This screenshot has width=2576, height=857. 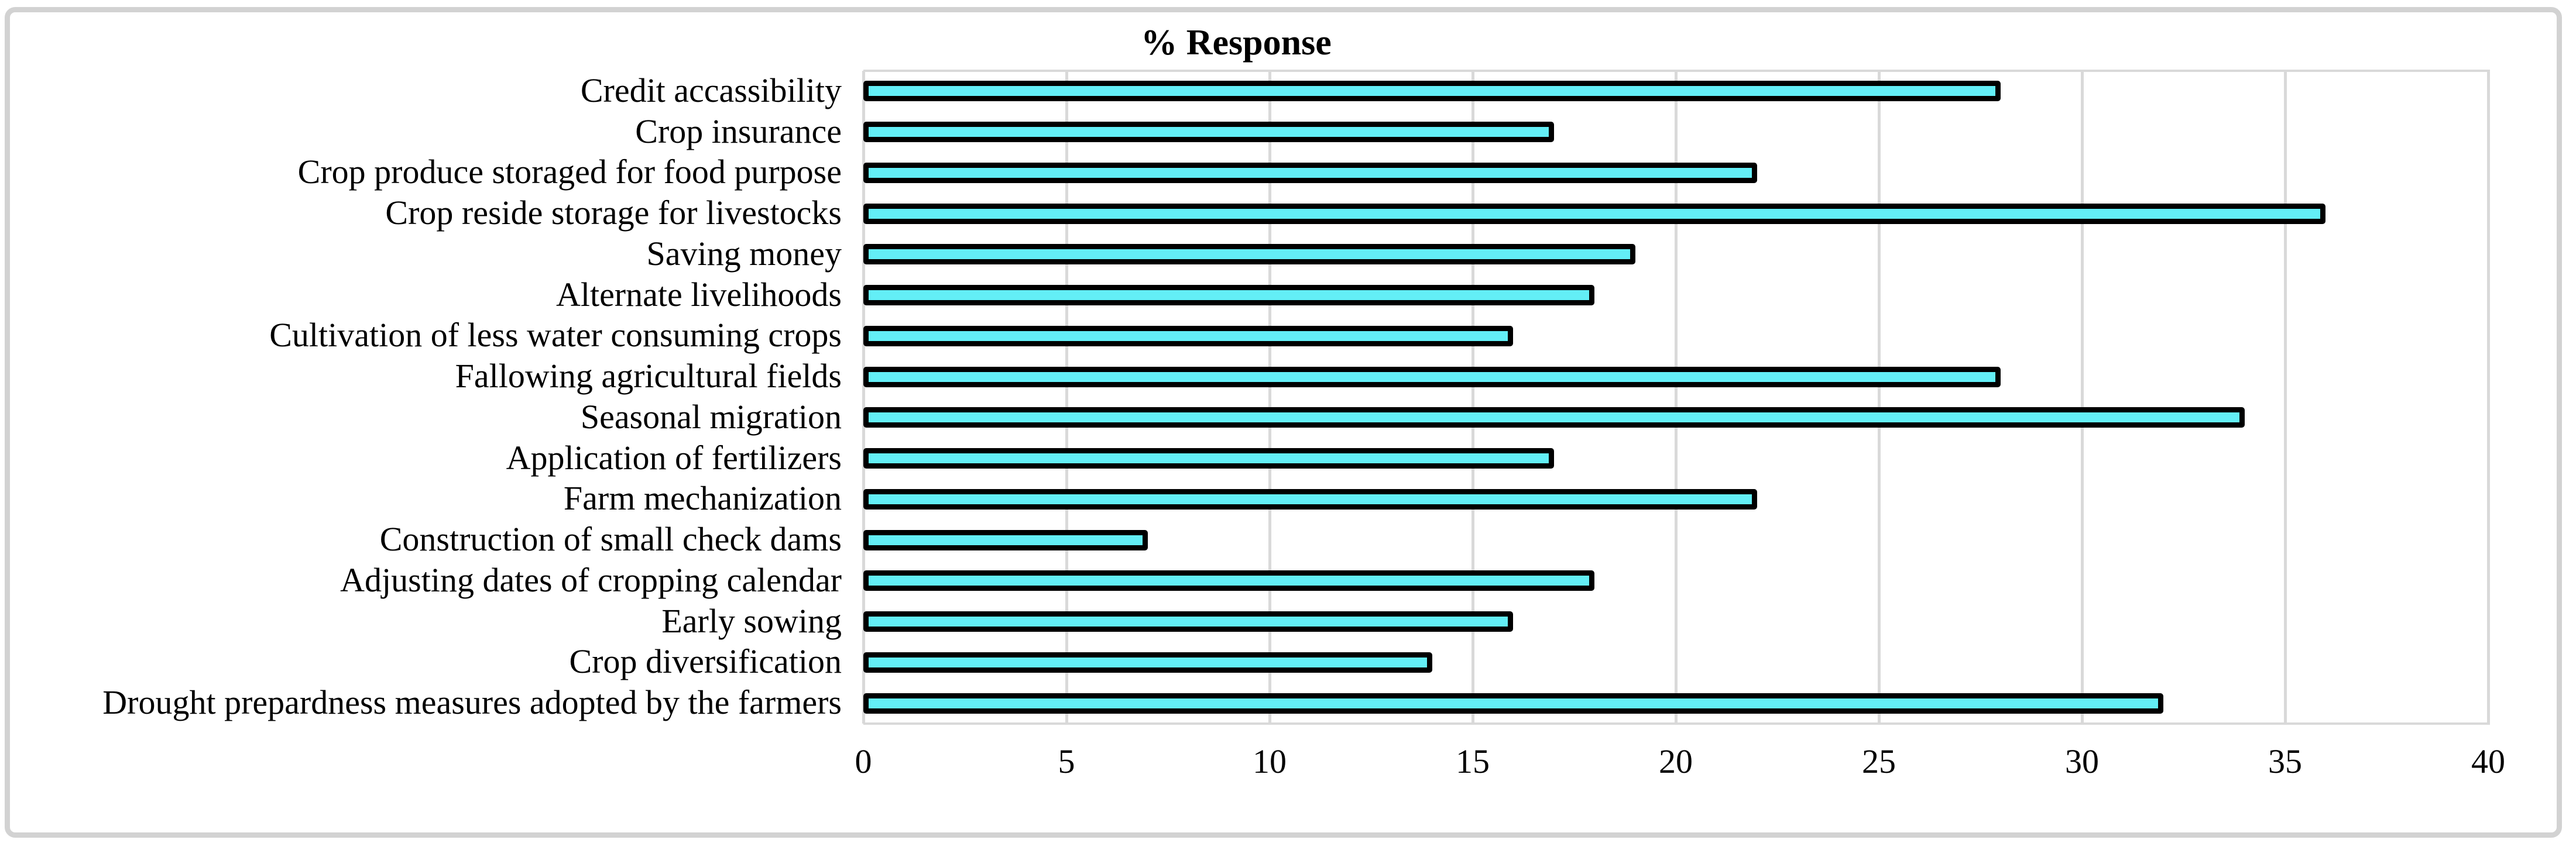 I want to click on tick-label: 15, so click(x=1473, y=761).